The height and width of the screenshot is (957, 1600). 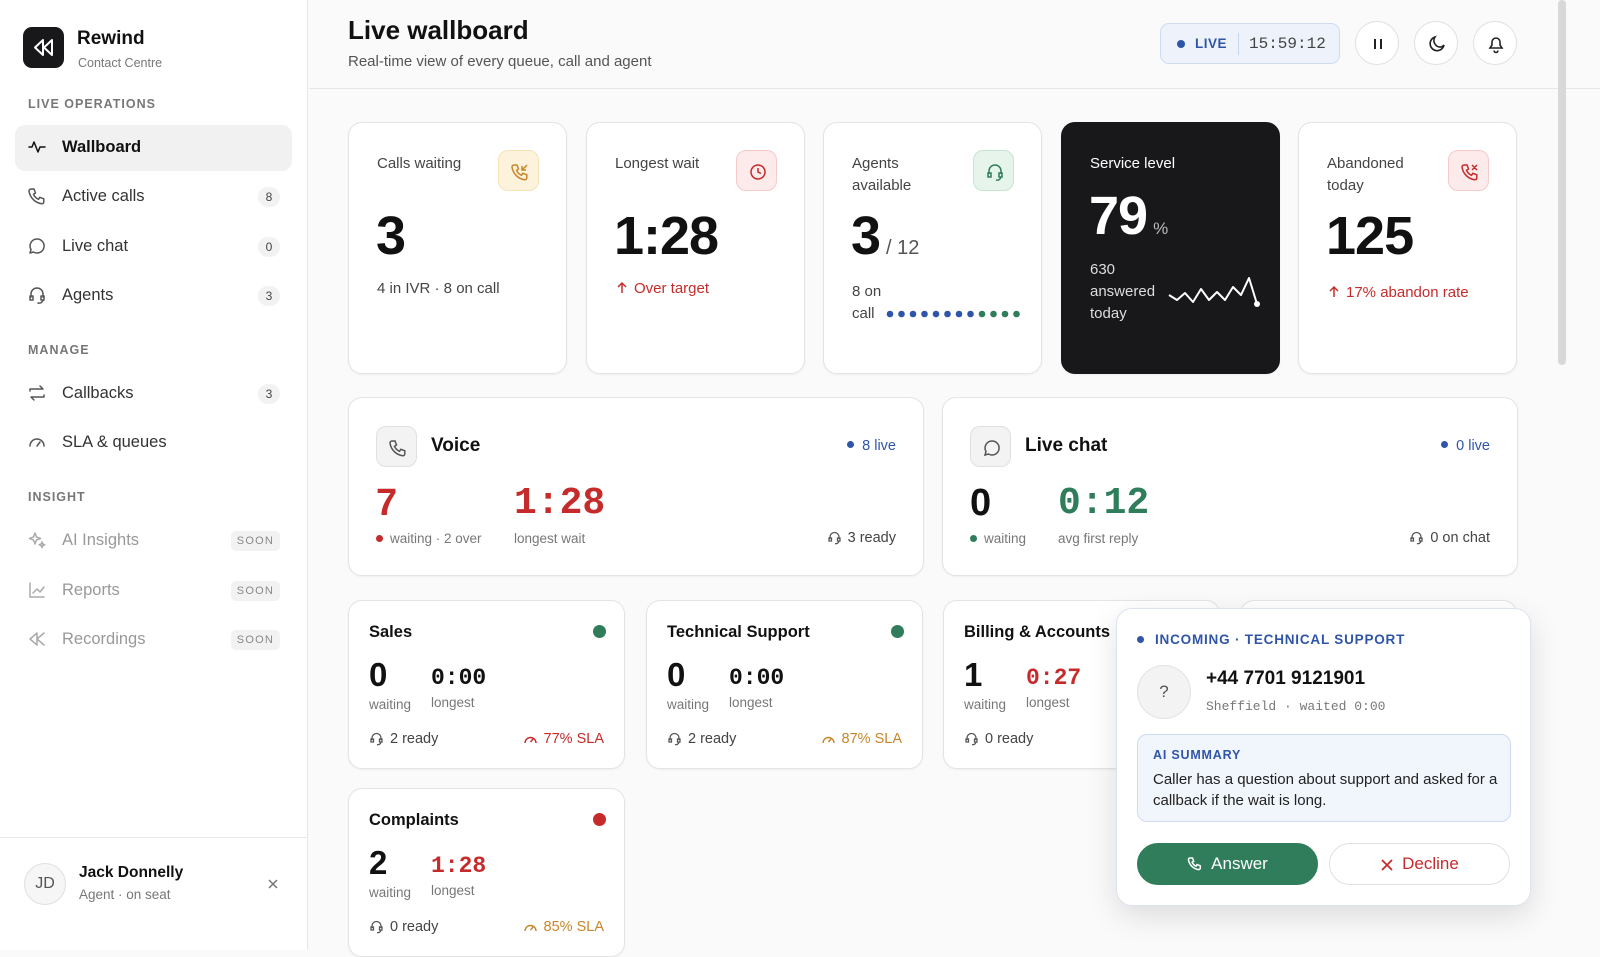 I want to click on kpi-card: Service level 79% 630 answered today, so click(x=1170, y=248).